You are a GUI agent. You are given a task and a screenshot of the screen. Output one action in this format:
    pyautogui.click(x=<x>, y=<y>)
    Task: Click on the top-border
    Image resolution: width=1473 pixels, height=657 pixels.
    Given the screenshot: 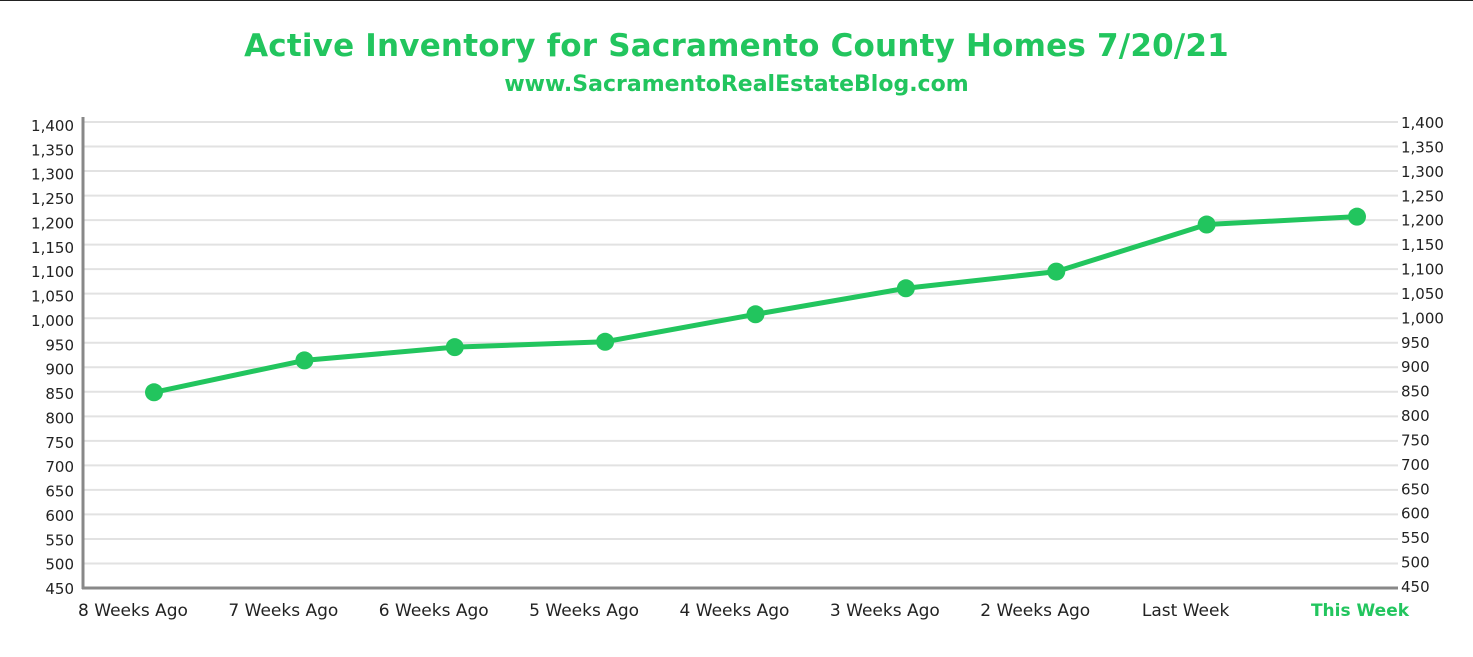 What is the action you would take?
    pyautogui.click(x=736, y=0)
    